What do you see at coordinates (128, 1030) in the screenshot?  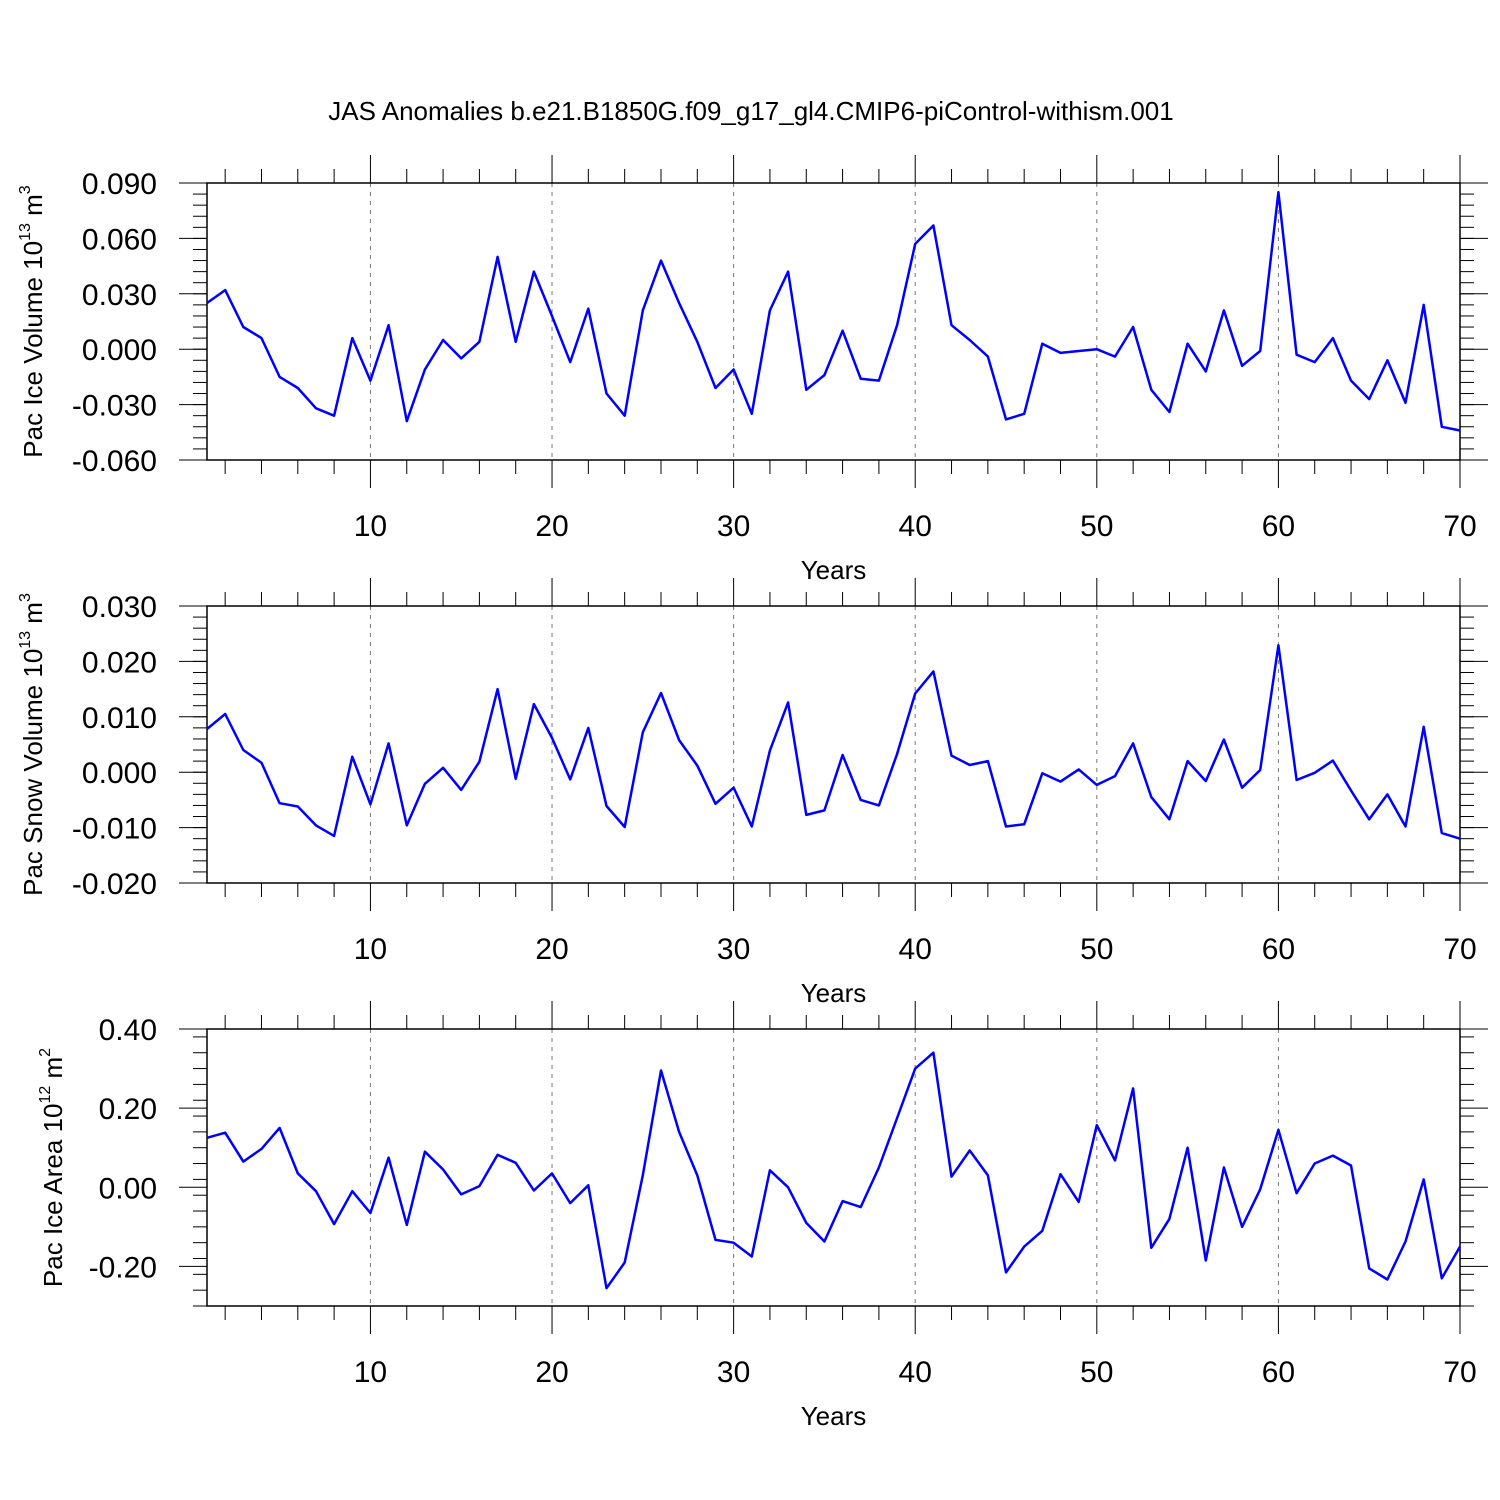 I see `y-tick-label: 0.40` at bounding box center [128, 1030].